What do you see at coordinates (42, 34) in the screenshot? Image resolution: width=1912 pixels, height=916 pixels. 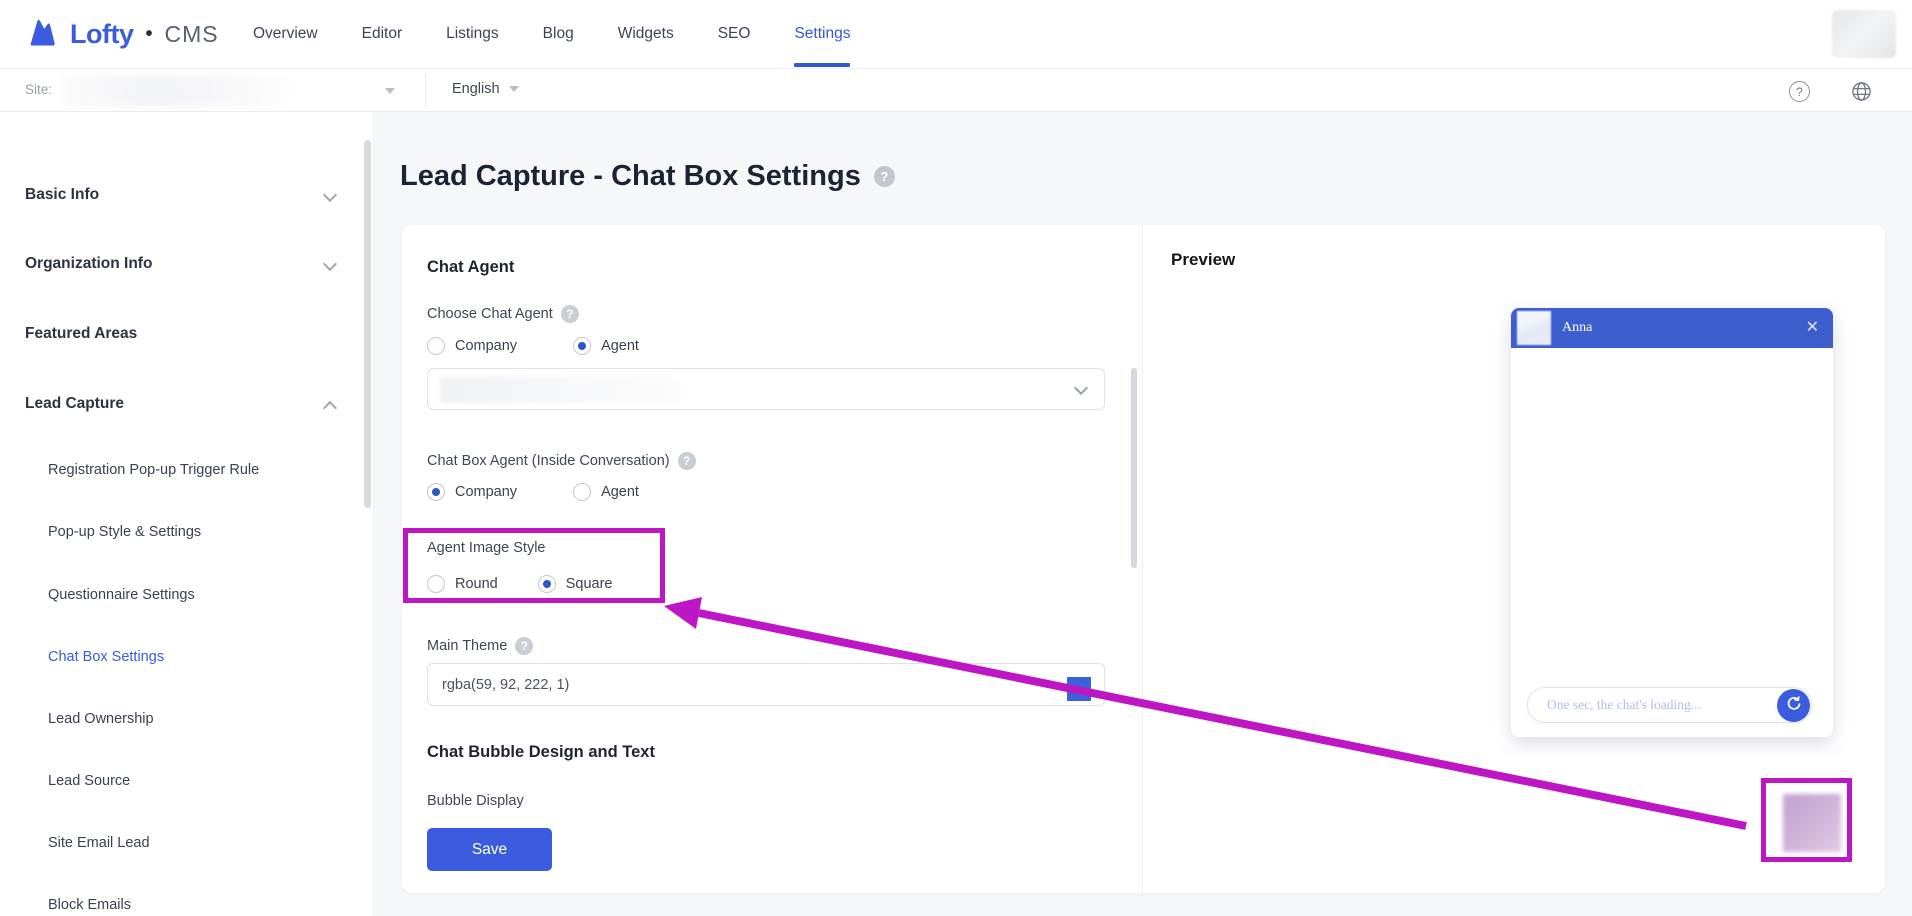 I see `lofty-logo-icon` at bounding box center [42, 34].